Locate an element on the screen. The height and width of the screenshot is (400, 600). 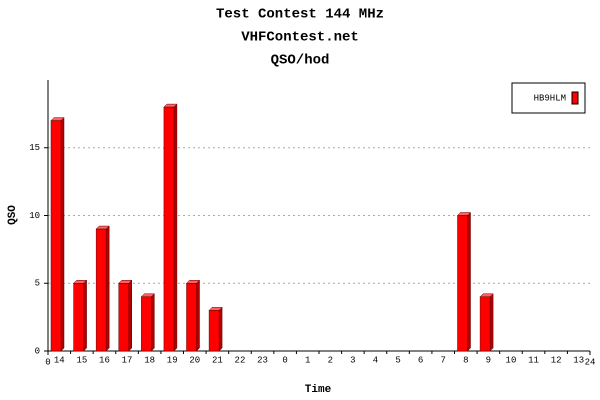
x-tick-label: 22 is located at coordinates (240, 360).